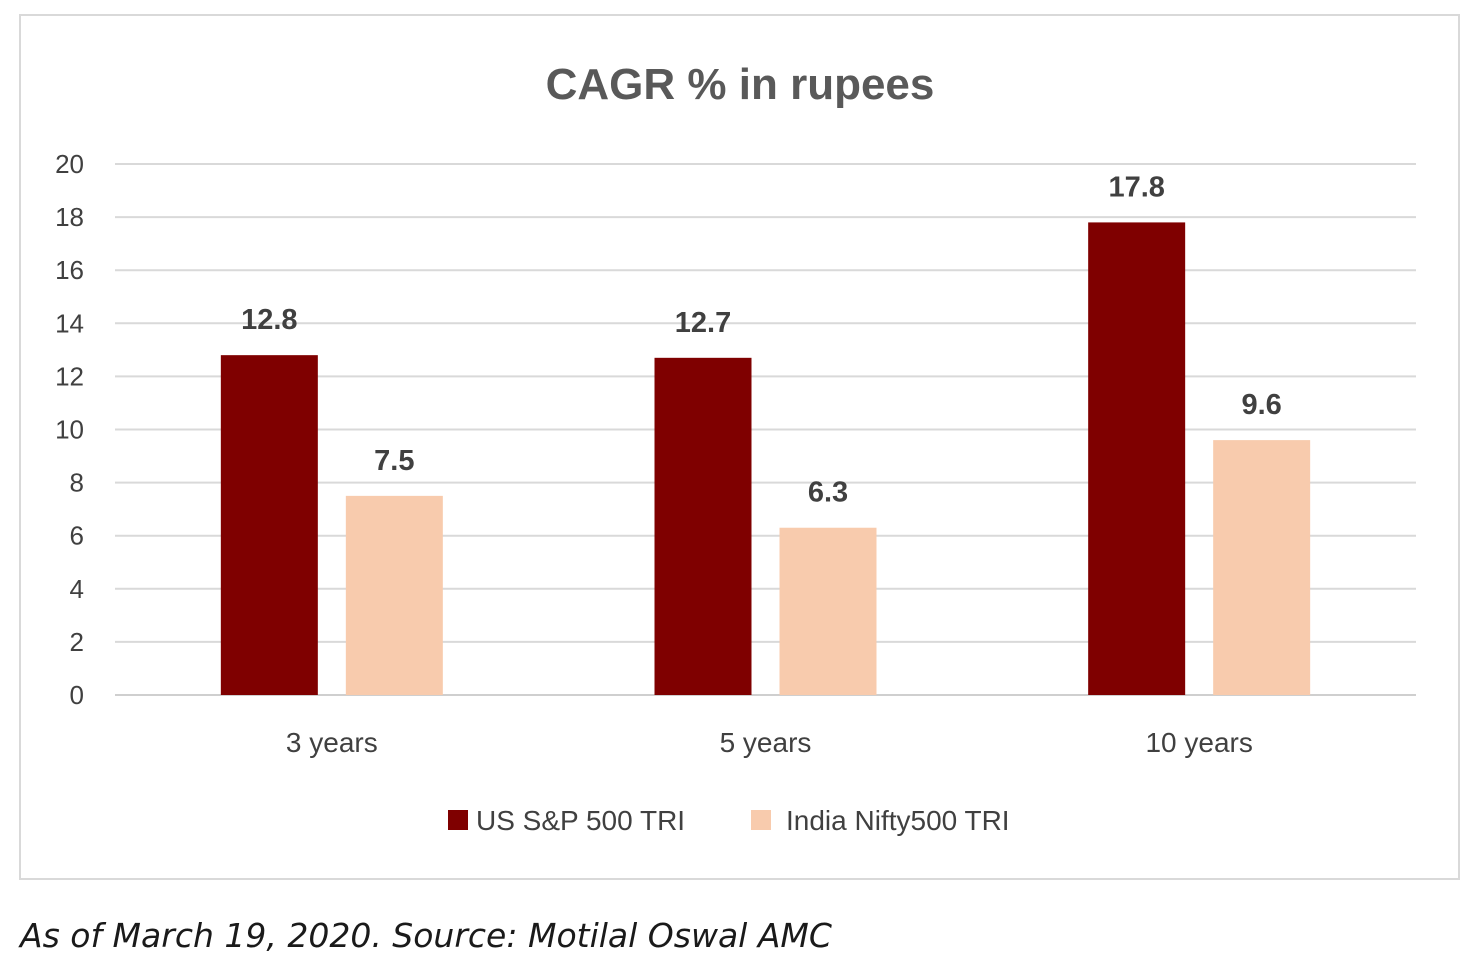  What do you see at coordinates (828, 493) in the screenshot?
I see `data-label: 6.3` at bounding box center [828, 493].